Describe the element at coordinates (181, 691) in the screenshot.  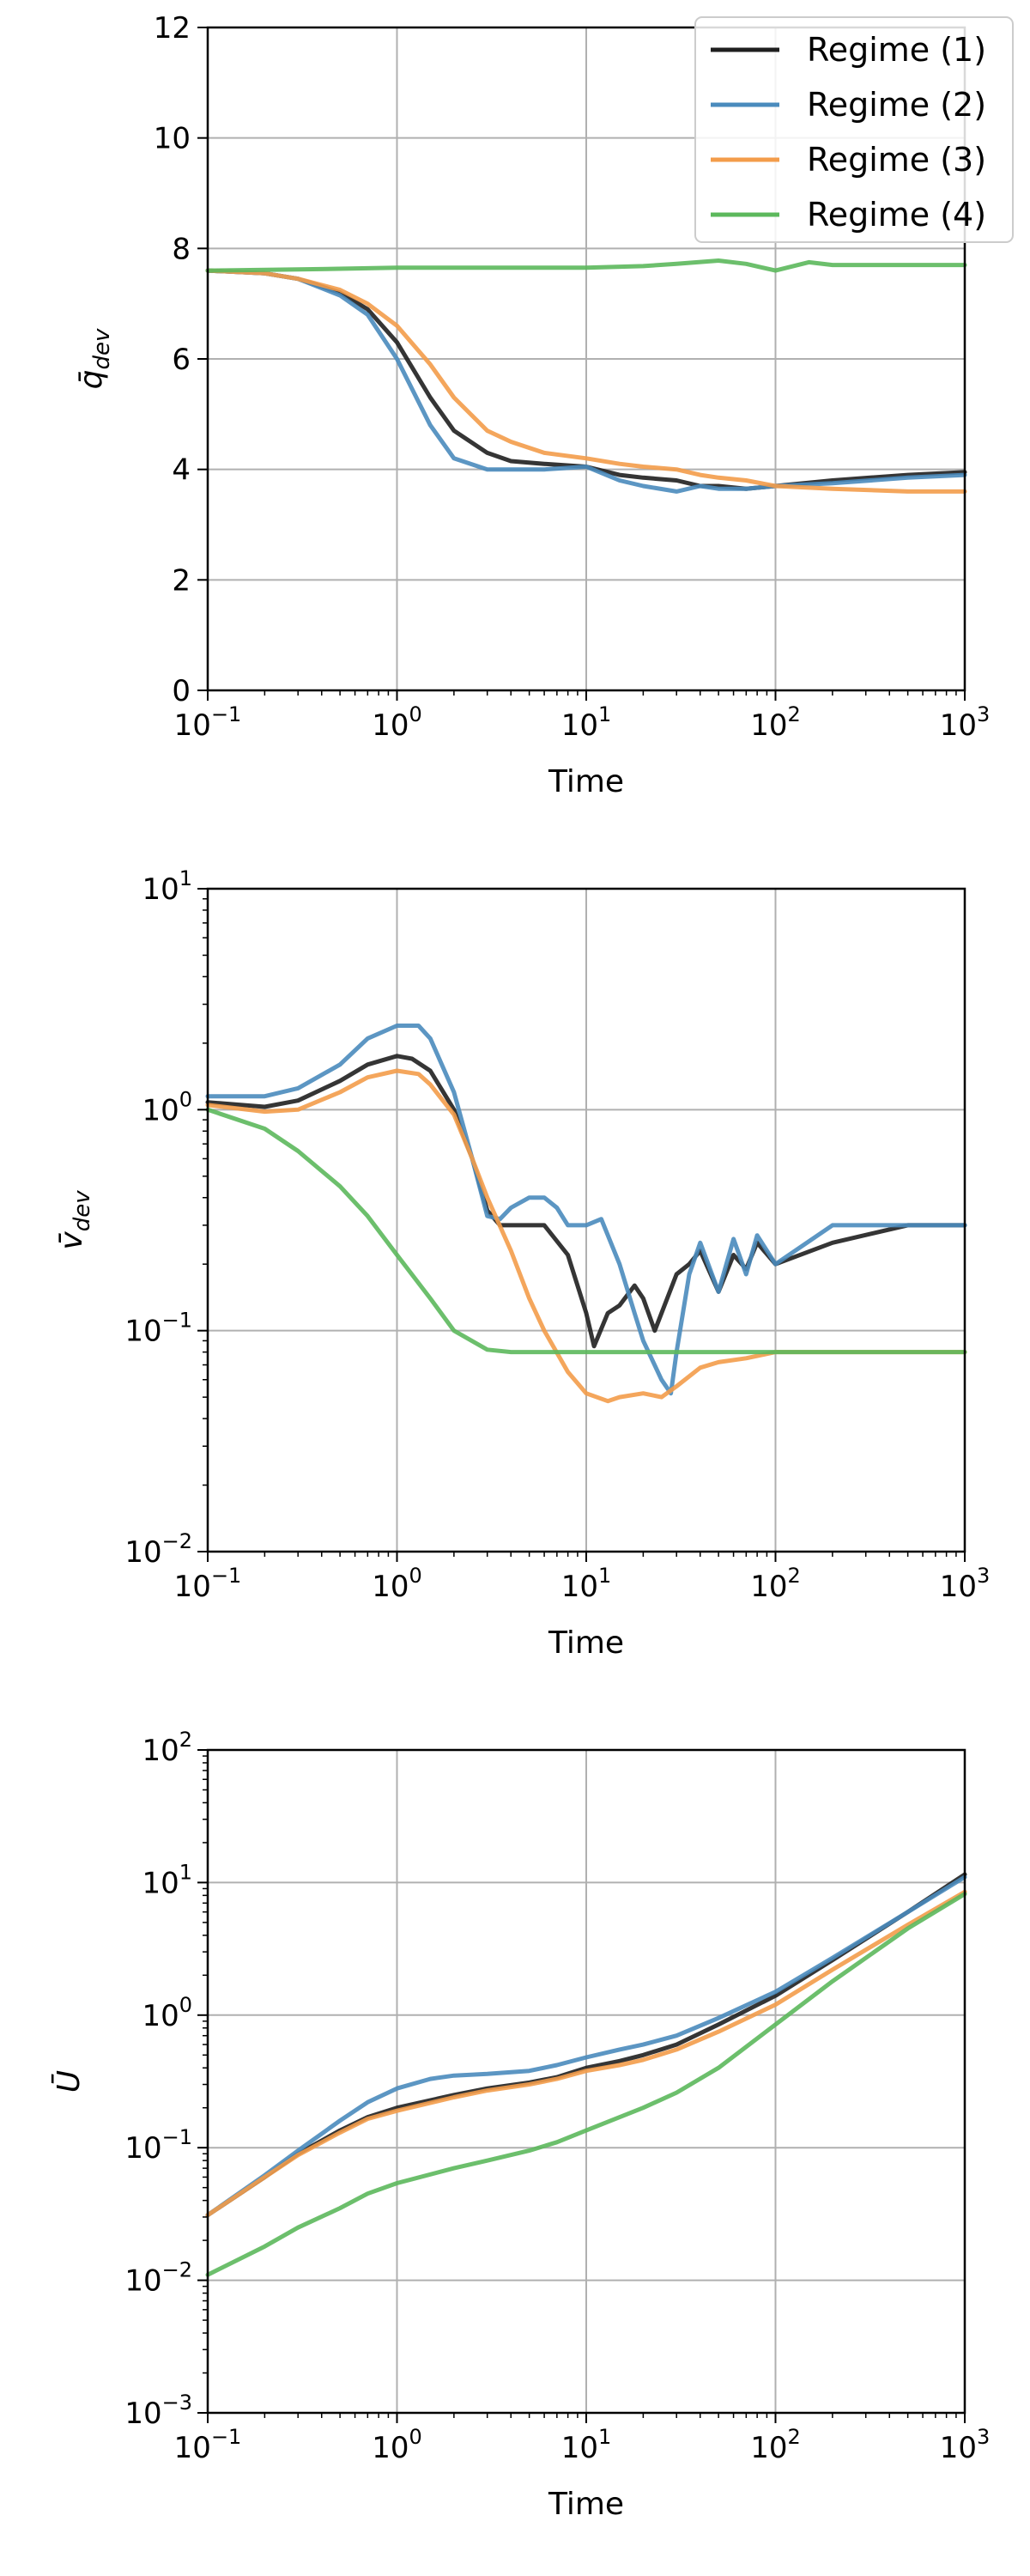
I see `y-tick-label: 0` at that location.